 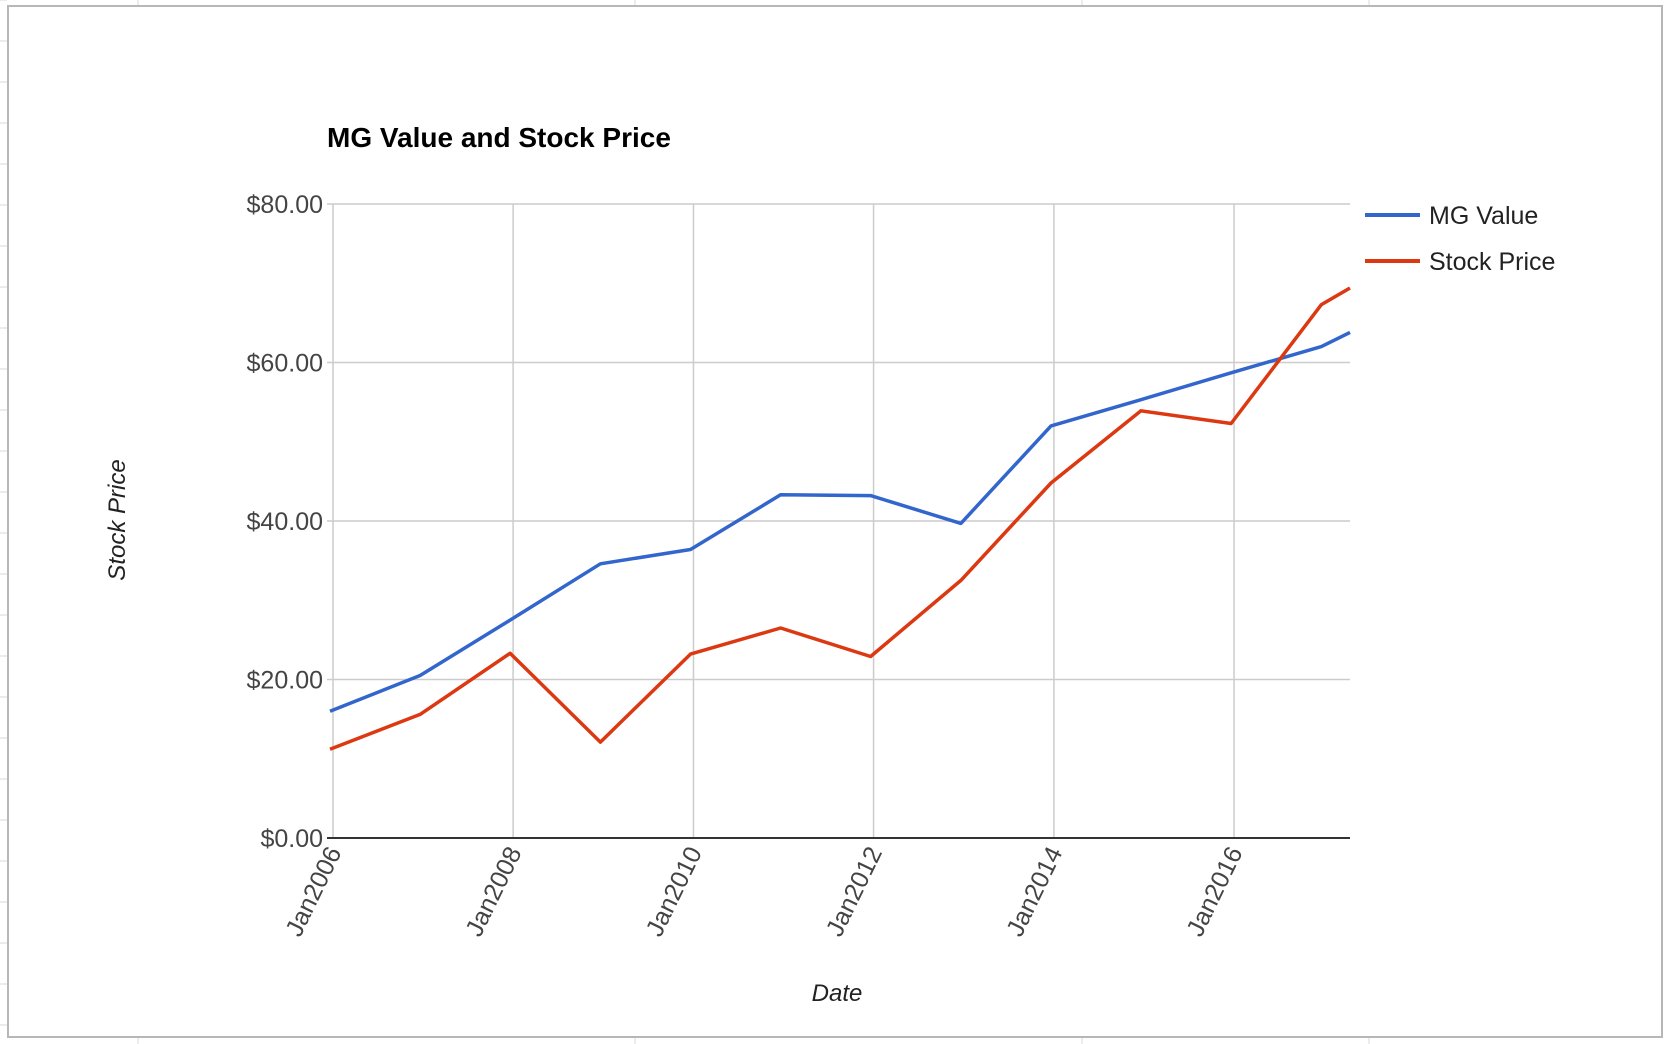 I want to click on legend: MG Value Stock Price, so click(x=1460, y=239).